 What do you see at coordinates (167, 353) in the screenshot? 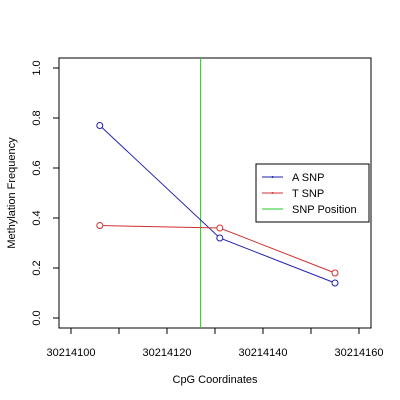
I see `x-tick-label: 30214120` at bounding box center [167, 353].